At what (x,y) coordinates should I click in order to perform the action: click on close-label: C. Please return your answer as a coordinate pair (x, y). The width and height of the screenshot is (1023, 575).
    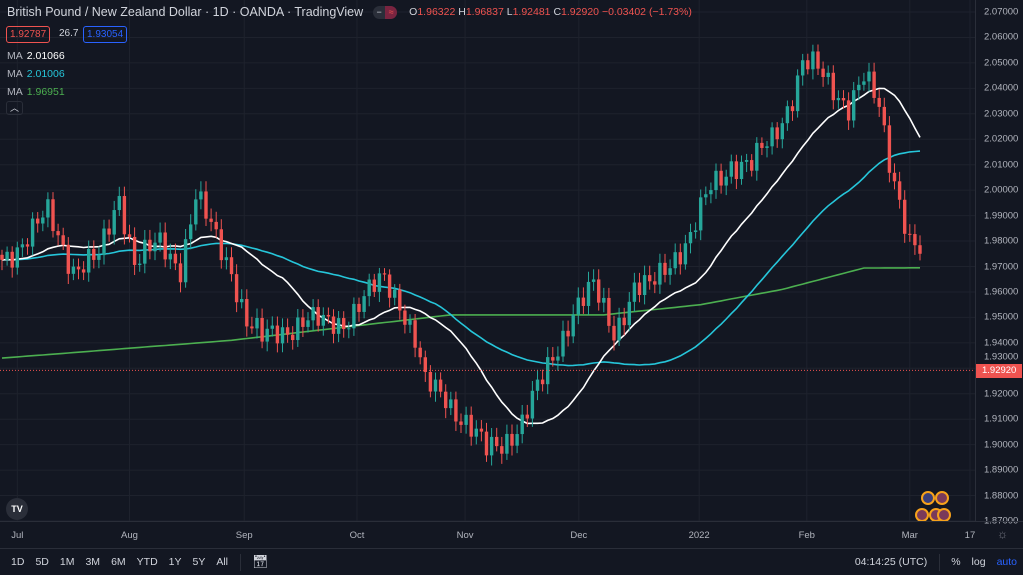
    Looking at the image, I should click on (557, 12).